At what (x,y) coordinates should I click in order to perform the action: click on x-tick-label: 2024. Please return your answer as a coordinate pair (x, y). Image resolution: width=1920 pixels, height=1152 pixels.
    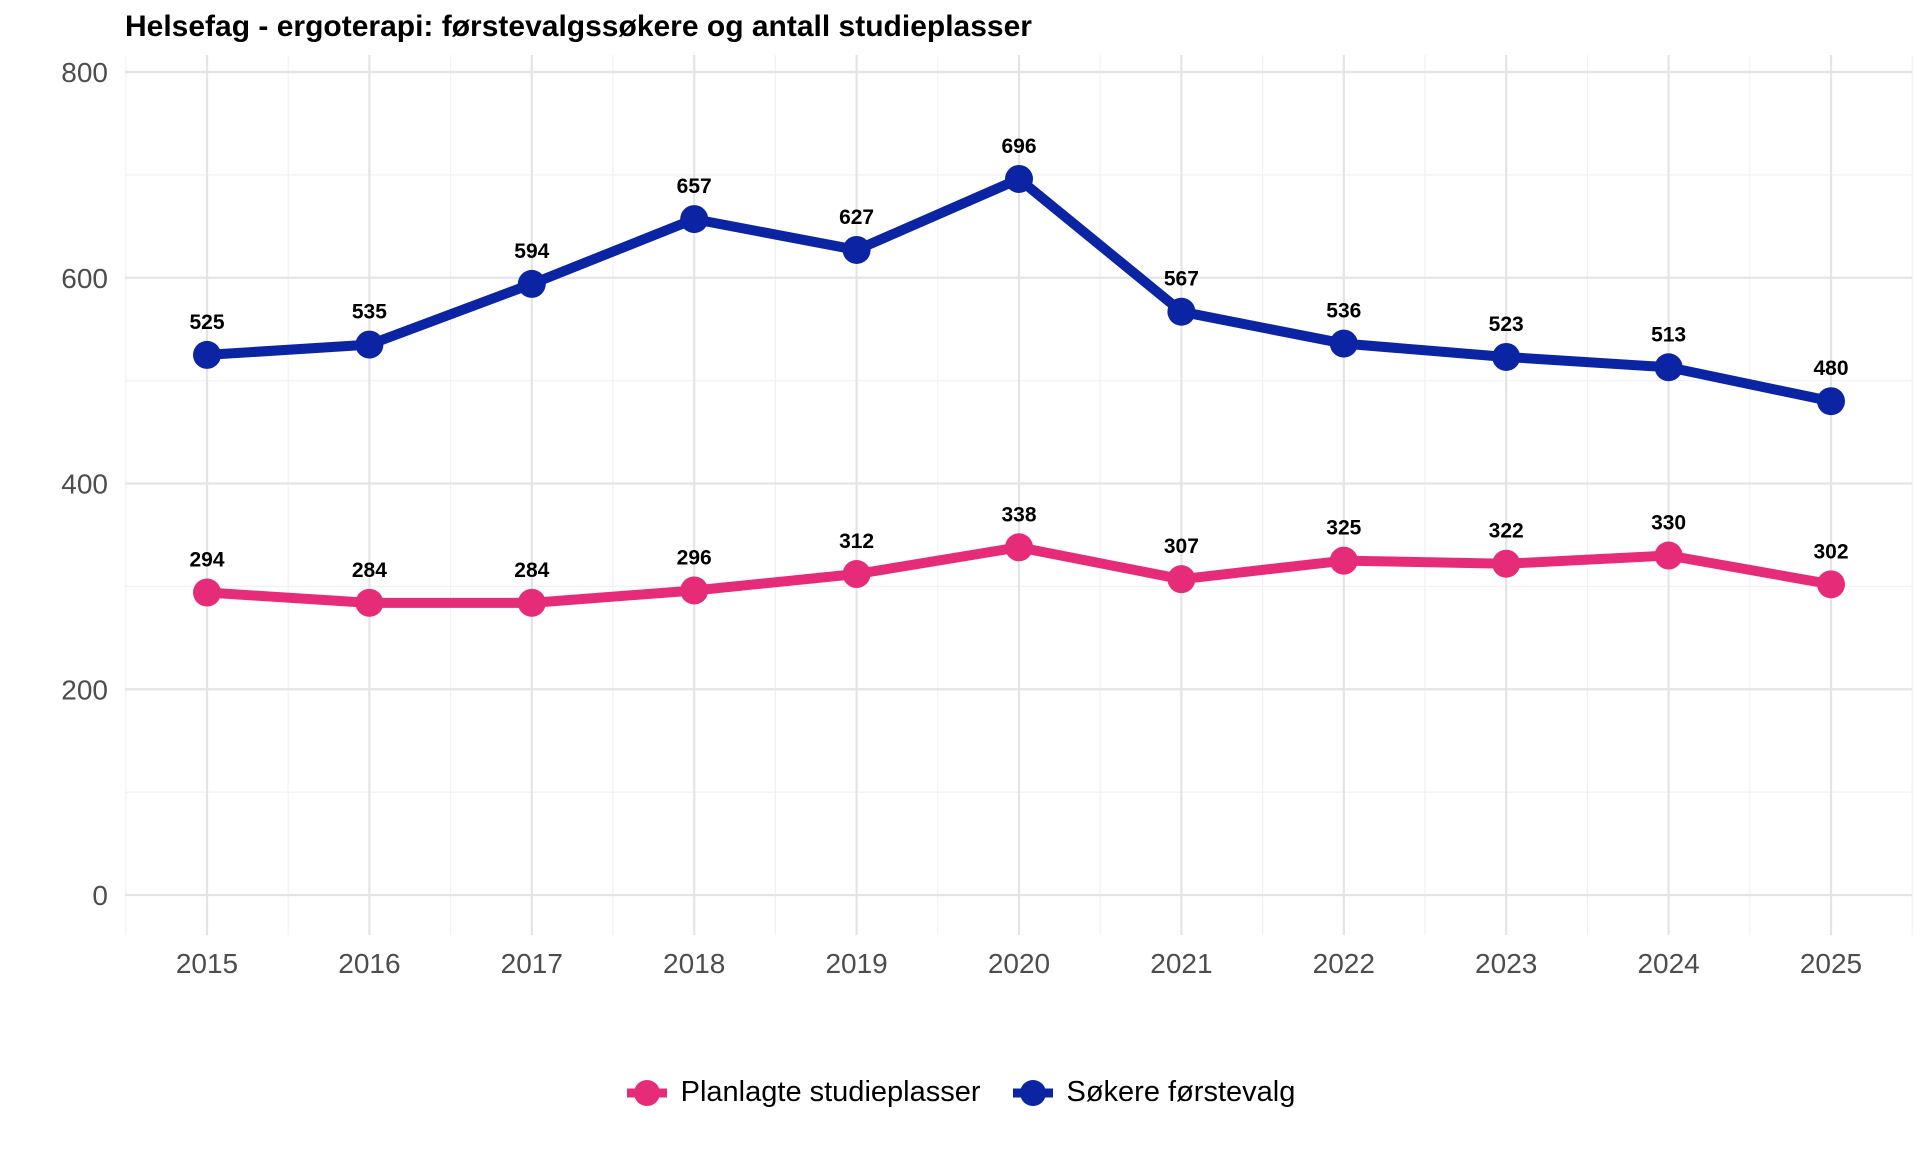
    Looking at the image, I should click on (1668, 963).